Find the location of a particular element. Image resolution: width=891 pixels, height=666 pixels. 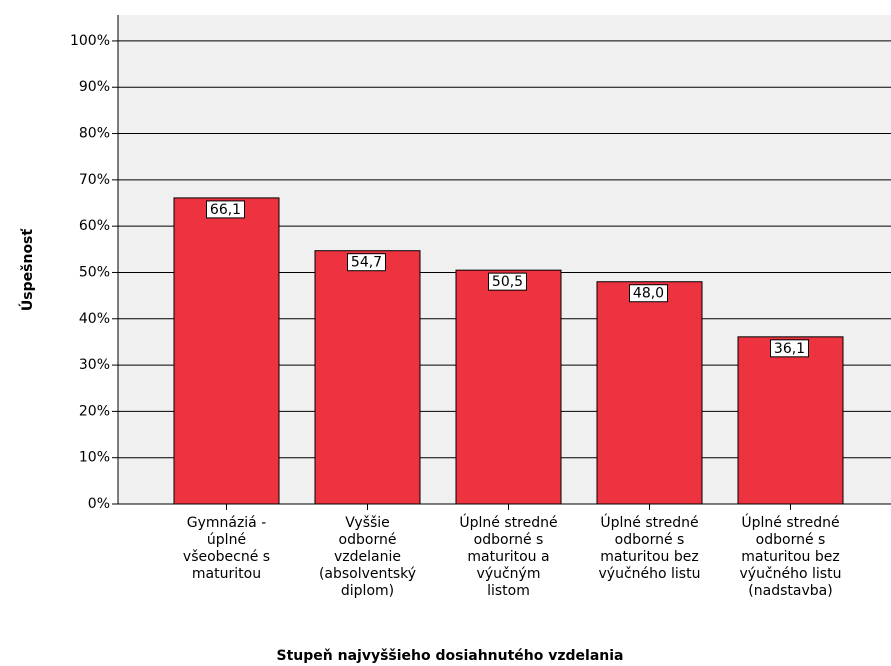

value-label: 54,7 is located at coordinates (366, 263).